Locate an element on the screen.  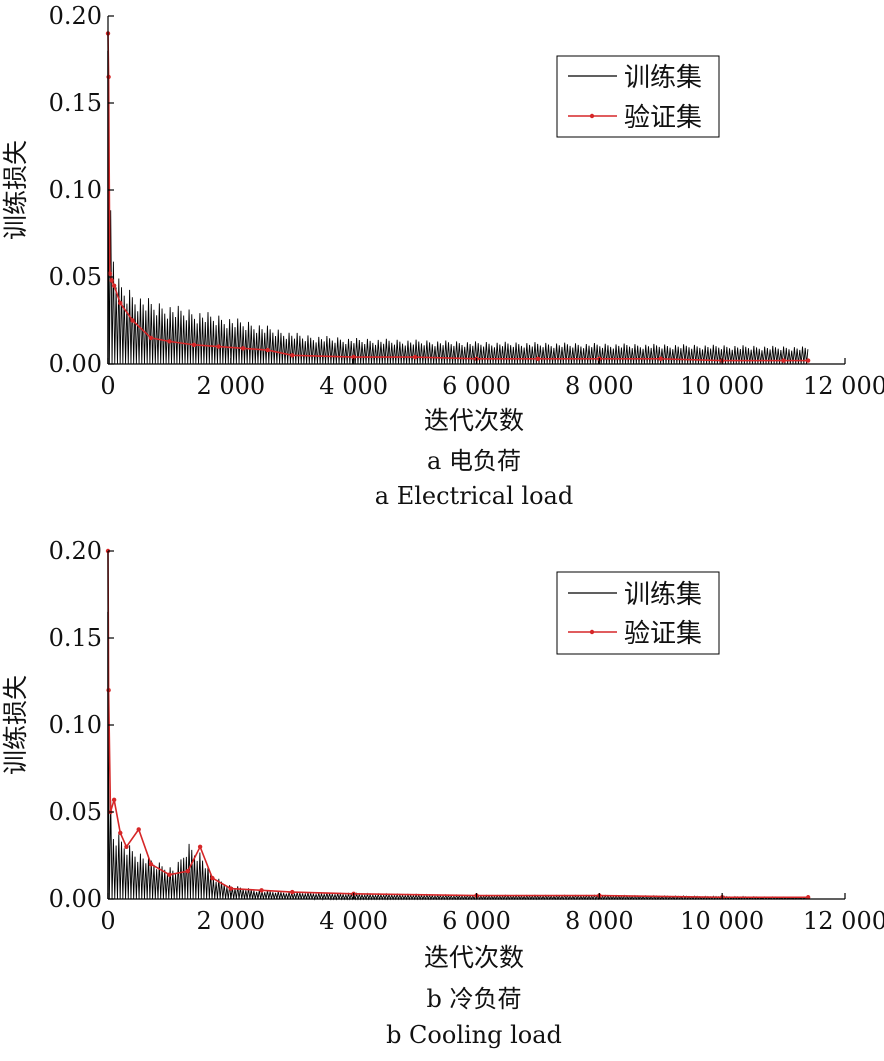
chart-b-x-tick-label: 10 000 is located at coordinates (722, 921).